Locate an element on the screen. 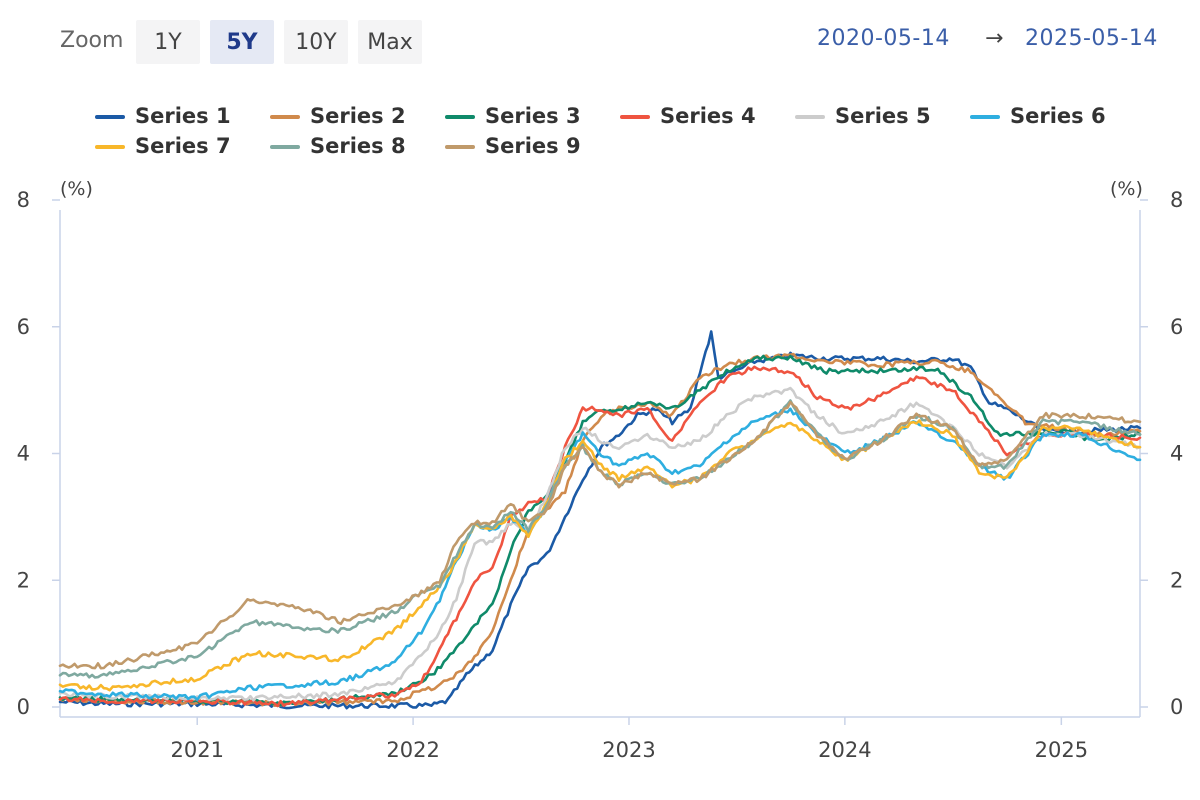  series-4-swatch is located at coordinates (635, 117).